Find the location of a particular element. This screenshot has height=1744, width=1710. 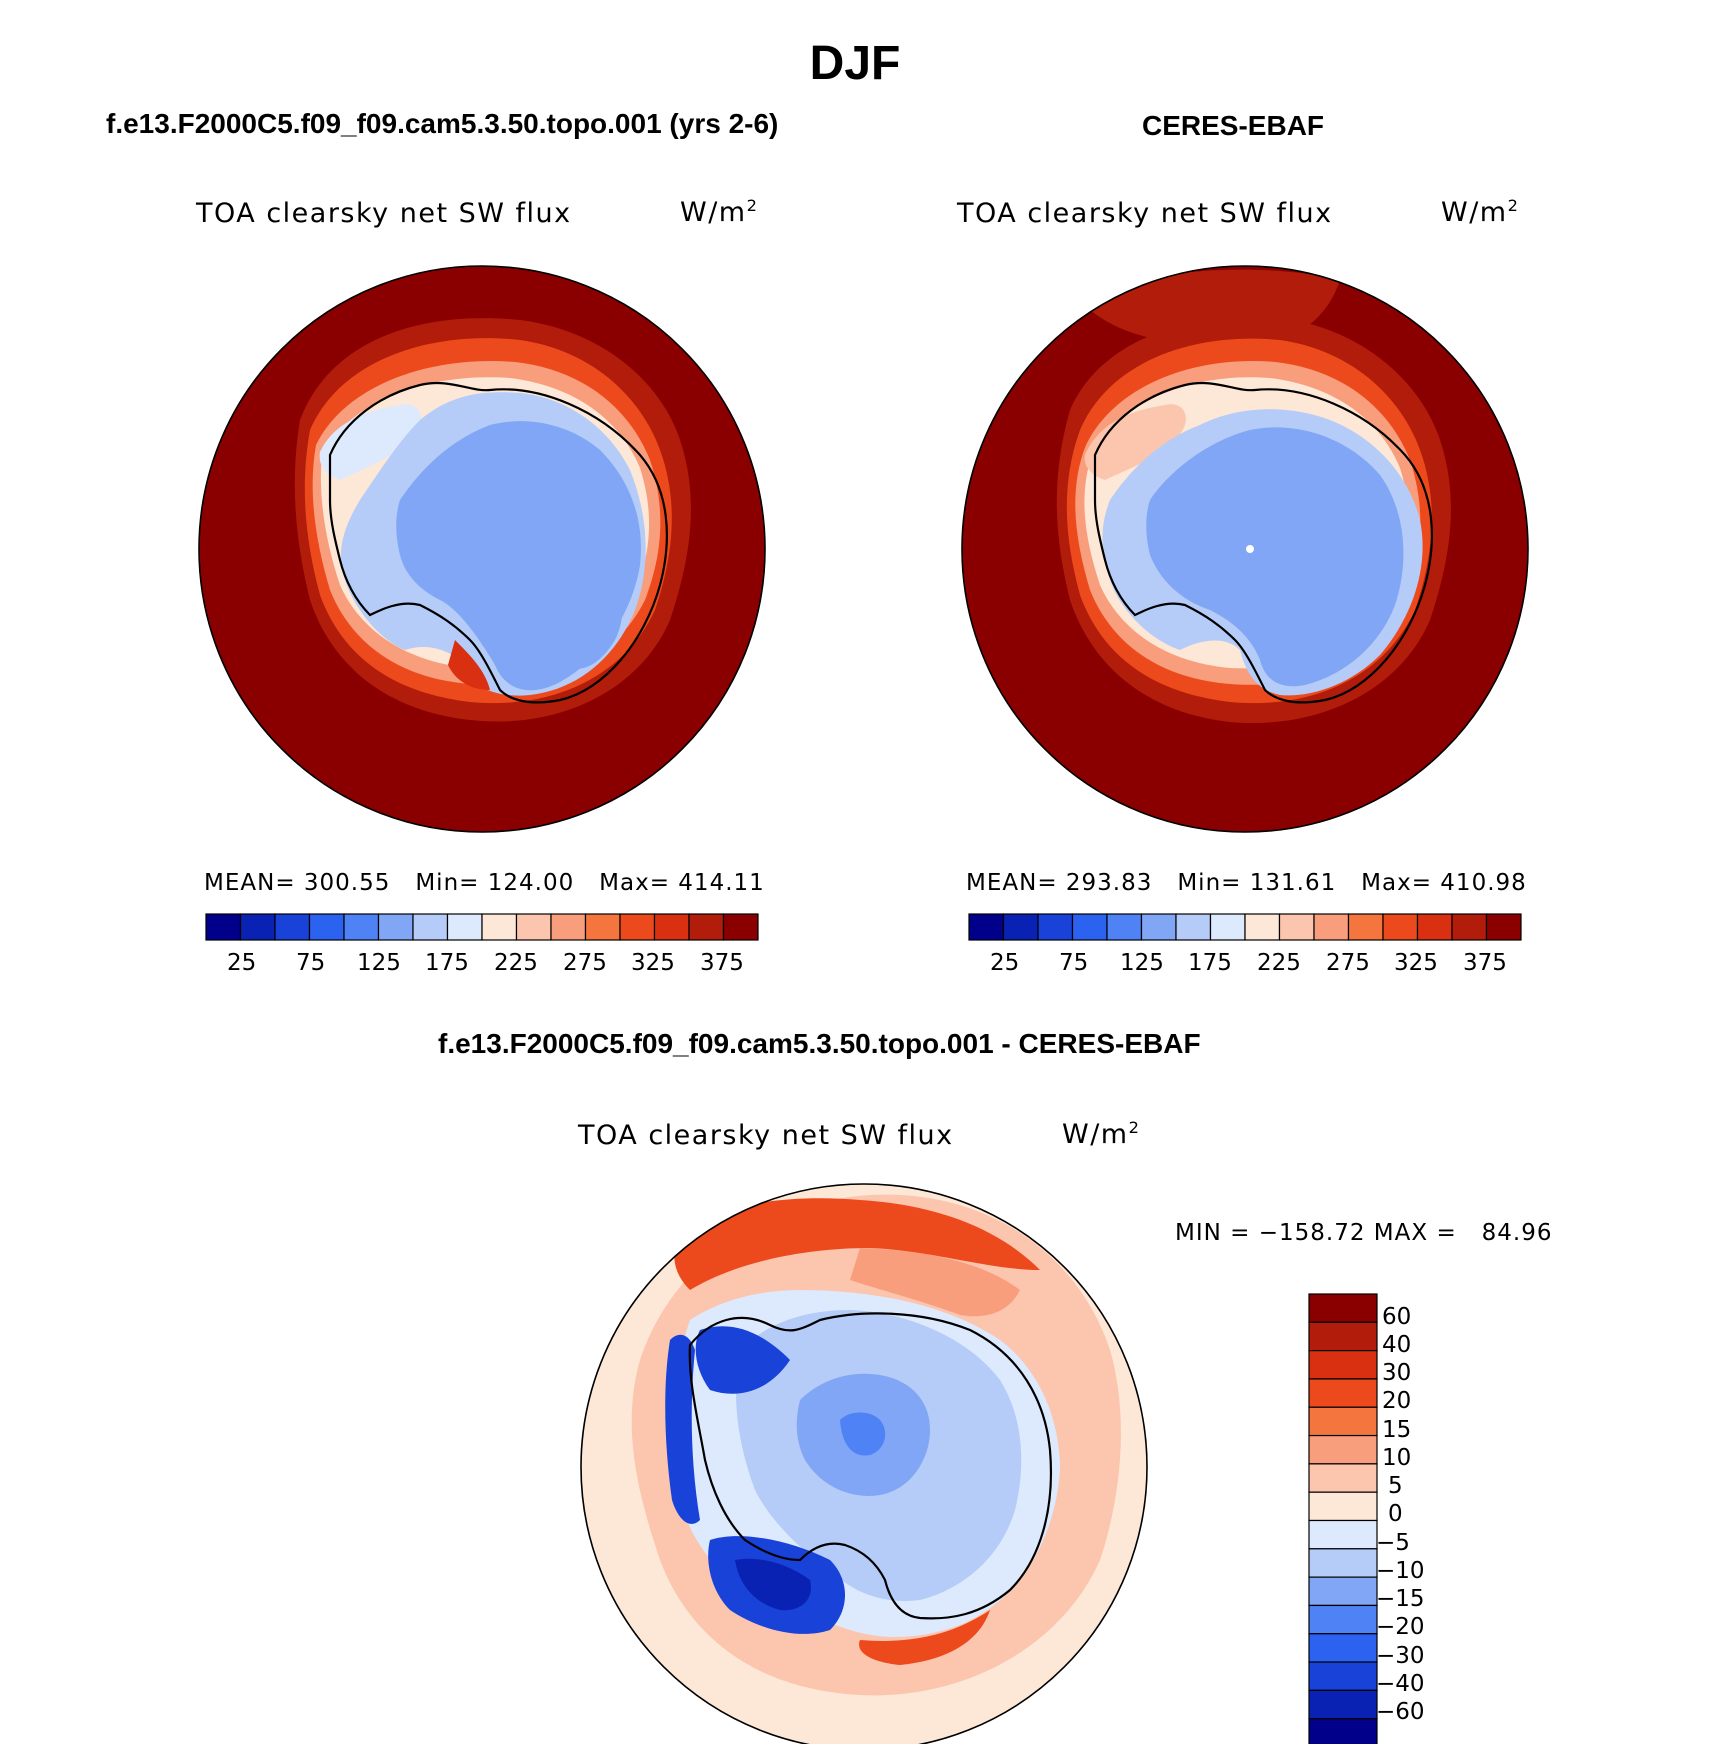

diff-colorbar-label: −30 is located at coordinates (1400, 1656).